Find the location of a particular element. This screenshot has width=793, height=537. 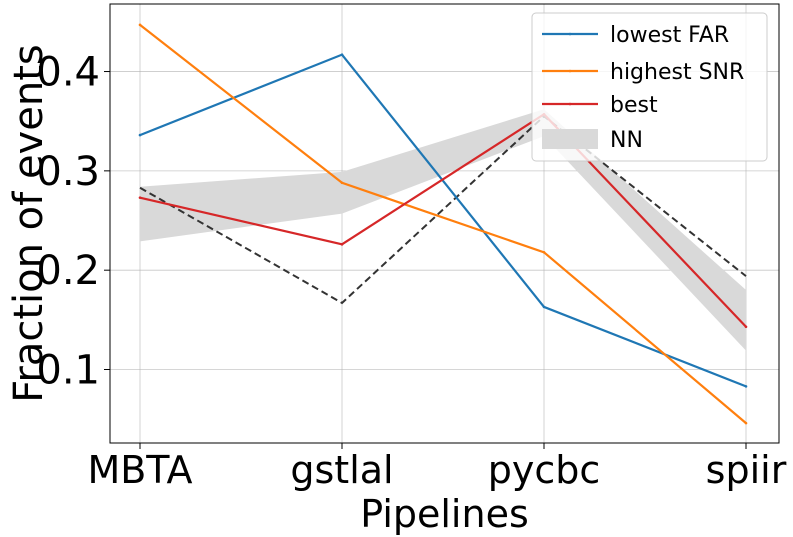

legend-label-highest-snr: highest SNR is located at coordinates (677, 72).